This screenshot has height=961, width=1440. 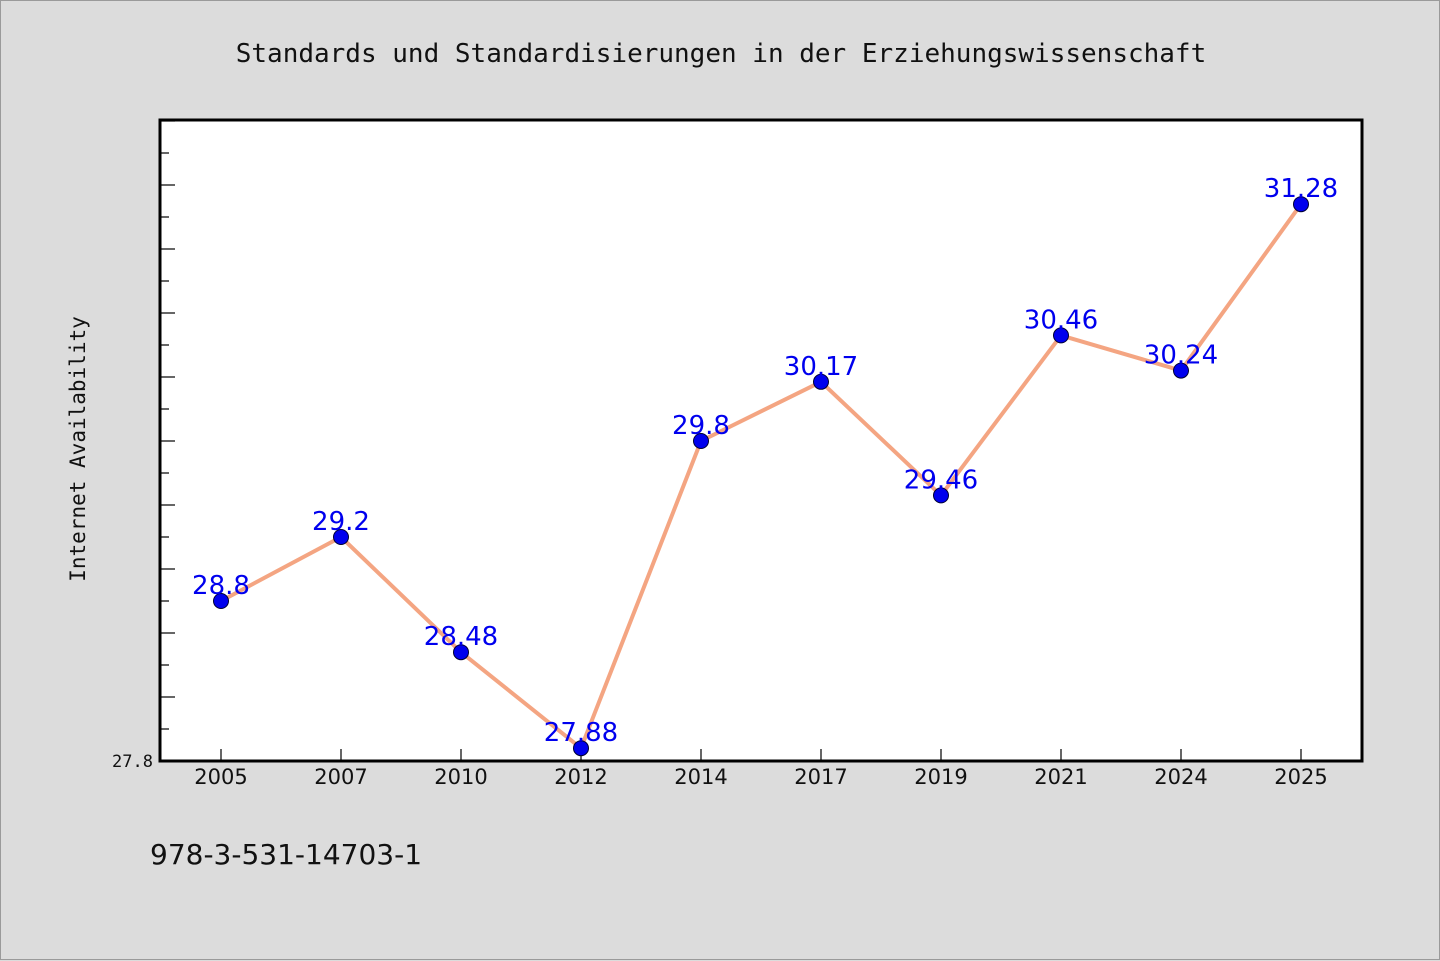 I want to click on y-tick-label: 27.8, so click(x=132, y=762).